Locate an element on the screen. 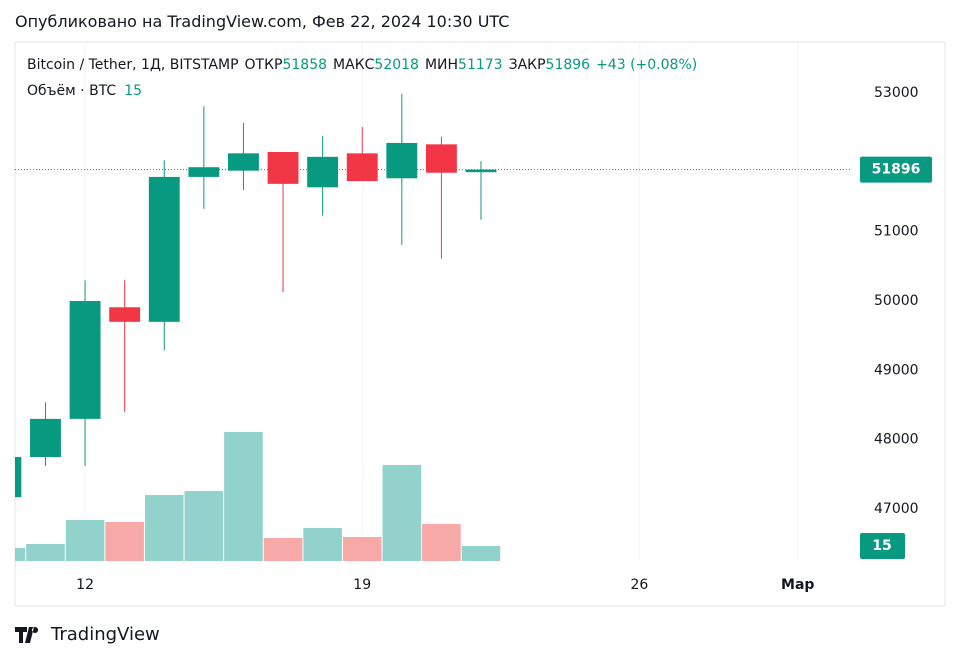  y-tick-label: 50000 is located at coordinates (896, 301).